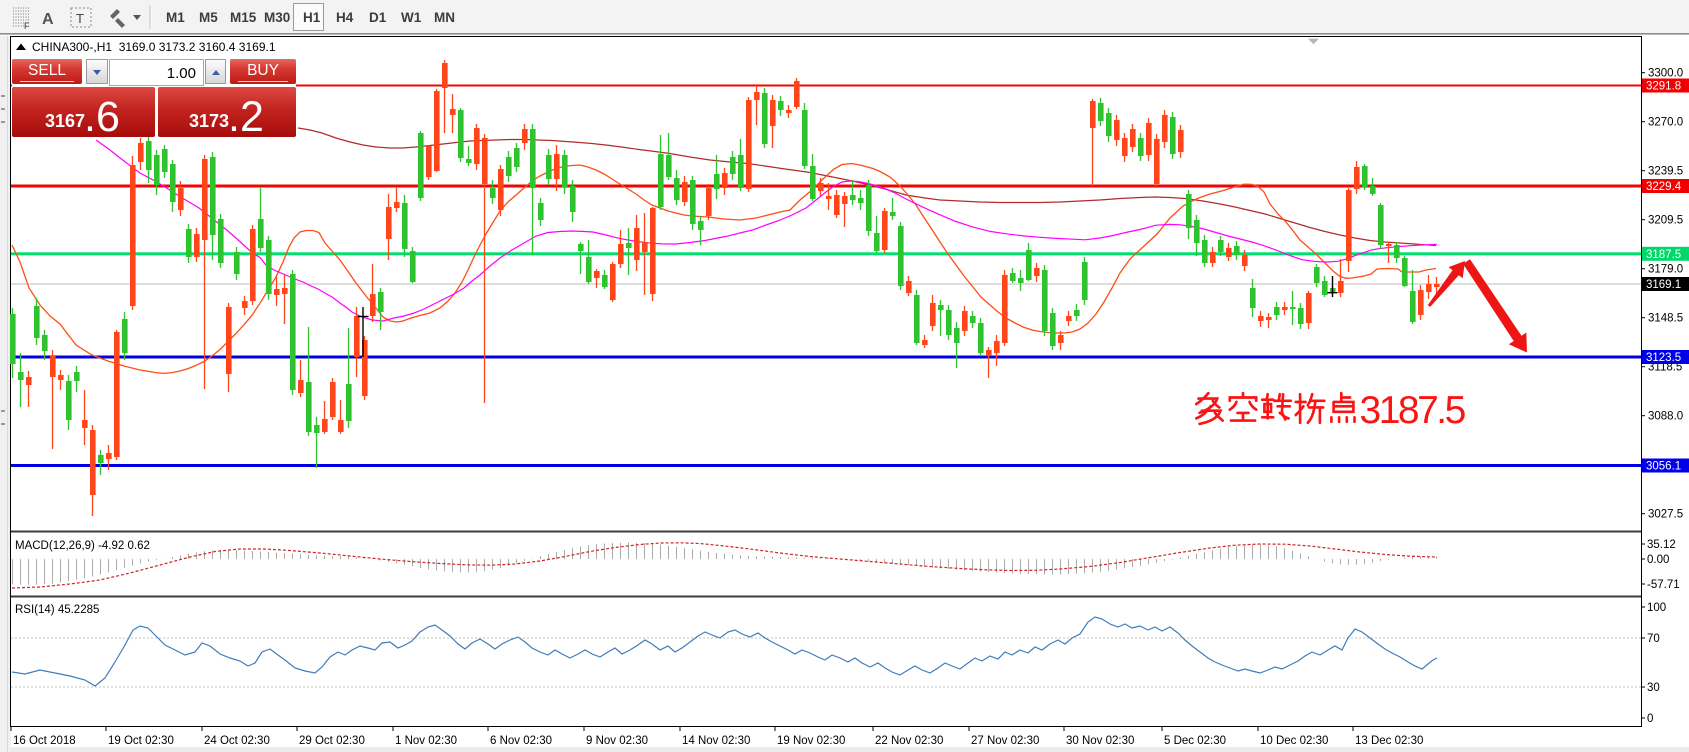  What do you see at coordinates (1100, 741) in the screenshot?
I see `svg-text: 30 Nov 02:30` at bounding box center [1100, 741].